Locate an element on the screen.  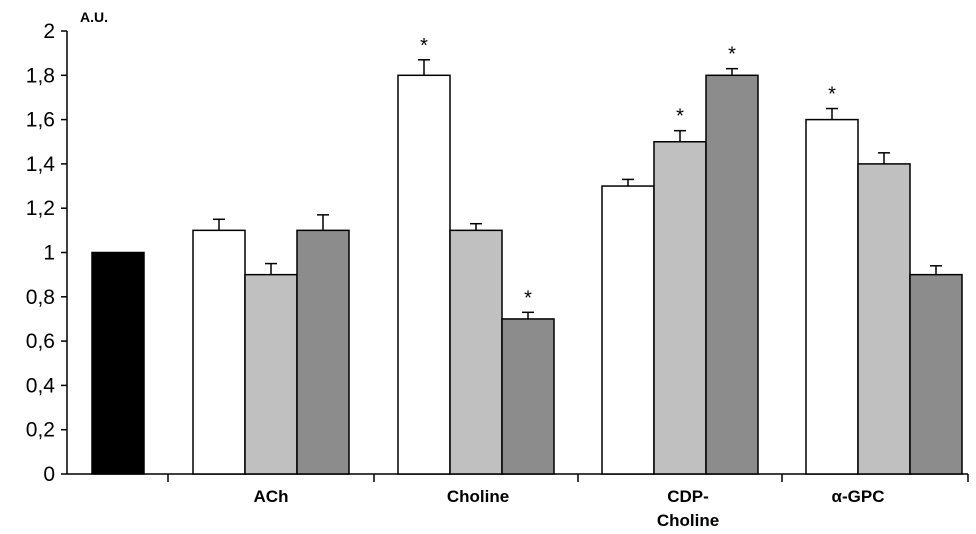
y-tick-label: 1,6 is located at coordinates (40, 120).